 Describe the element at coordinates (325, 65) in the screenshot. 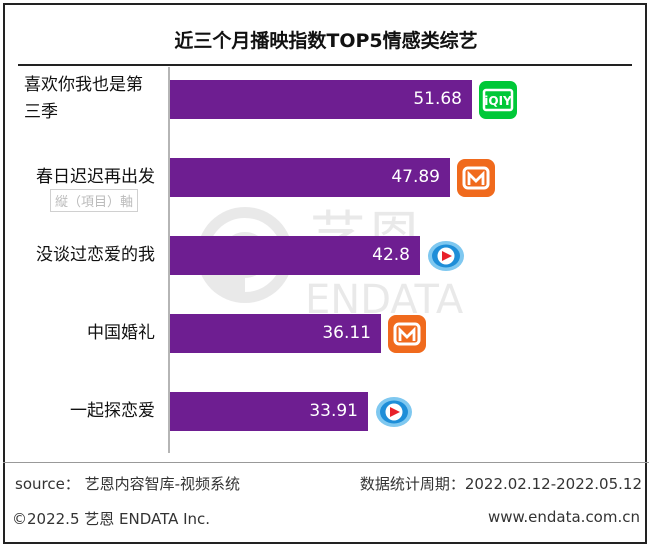

I see `title-divider` at that location.